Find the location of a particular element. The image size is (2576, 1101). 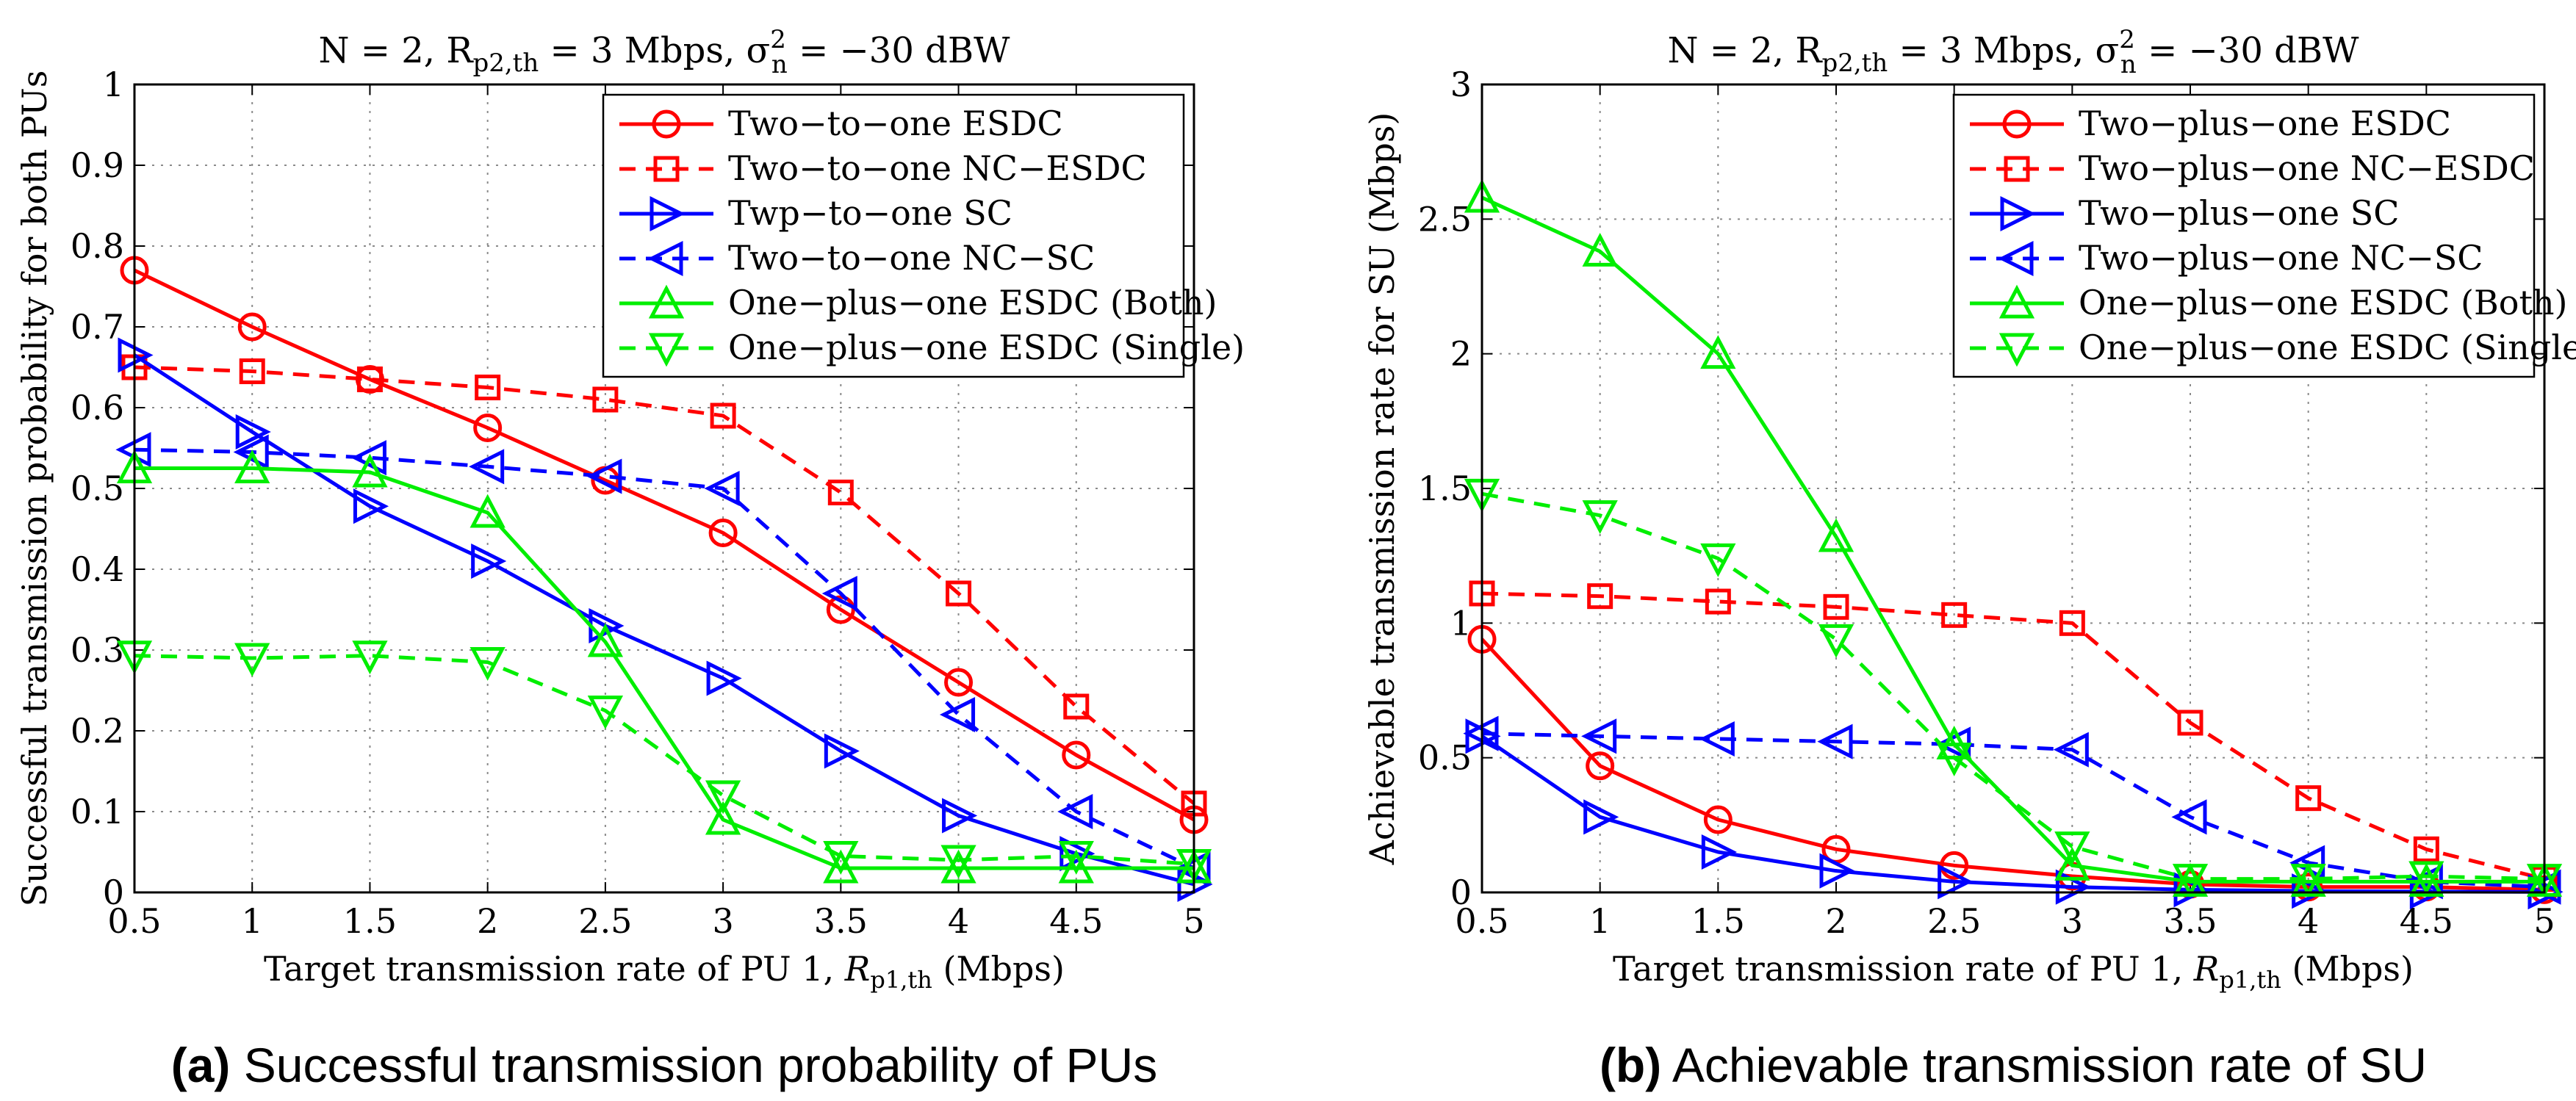

y-tick-label: 2.5 is located at coordinates (1445, 219).